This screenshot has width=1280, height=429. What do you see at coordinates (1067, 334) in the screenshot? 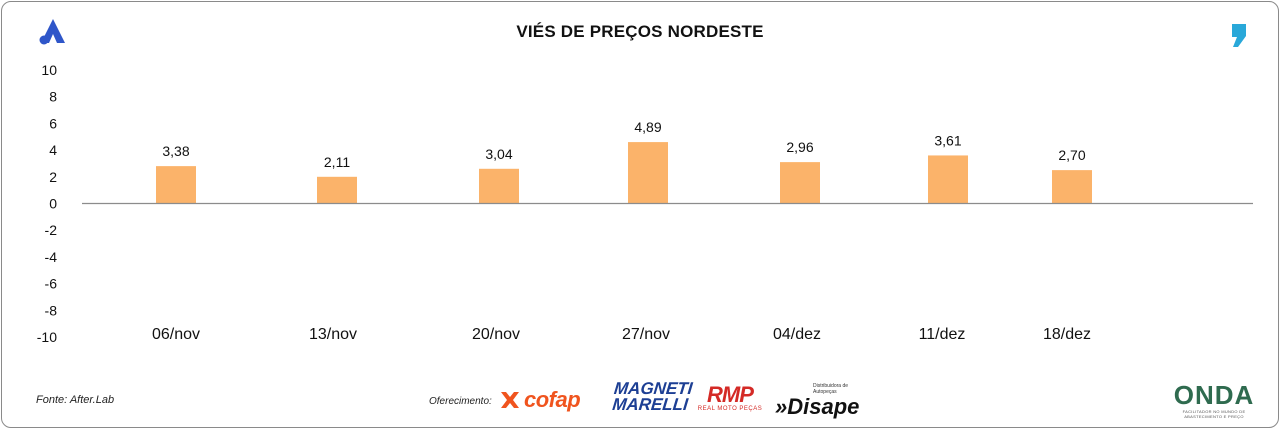
I see `x-category-label: 18/dez` at bounding box center [1067, 334].